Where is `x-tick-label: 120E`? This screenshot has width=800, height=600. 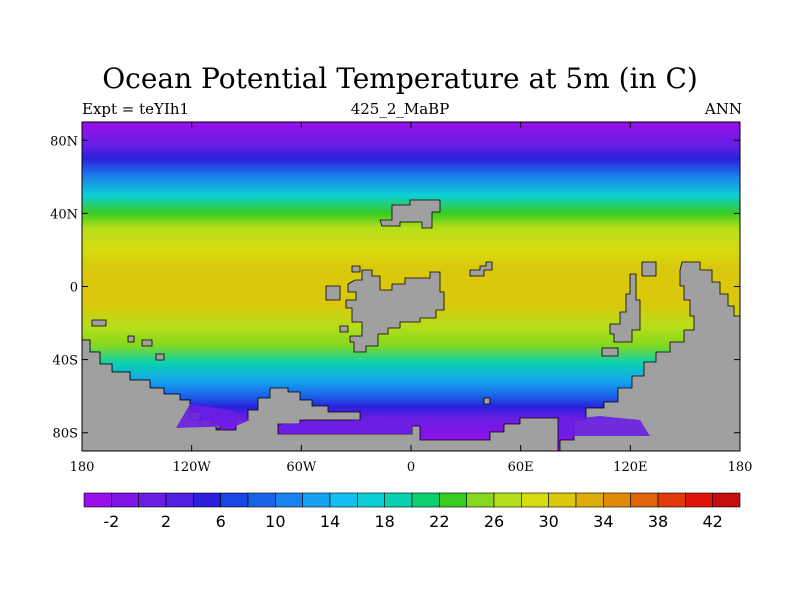 x-tick-label: 120E is located at coordinates (630, 467).